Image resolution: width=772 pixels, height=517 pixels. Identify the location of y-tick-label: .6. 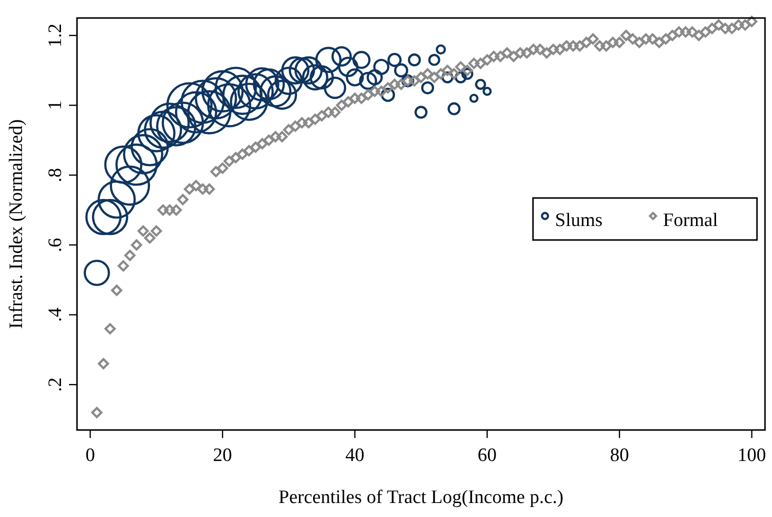
(55, 245).